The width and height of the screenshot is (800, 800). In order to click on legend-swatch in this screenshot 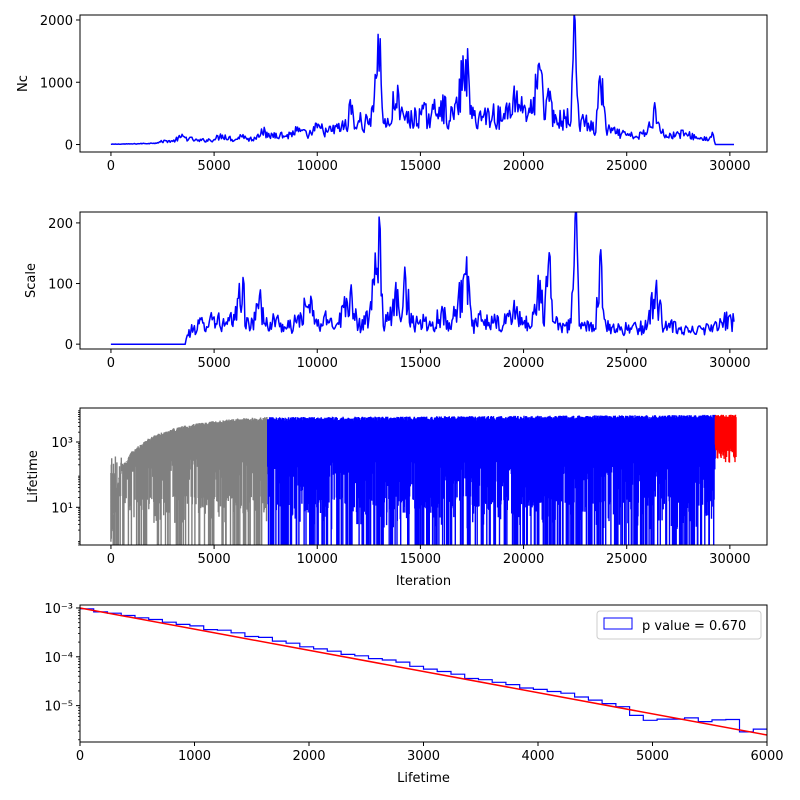, I will do `click(618, 623)`.